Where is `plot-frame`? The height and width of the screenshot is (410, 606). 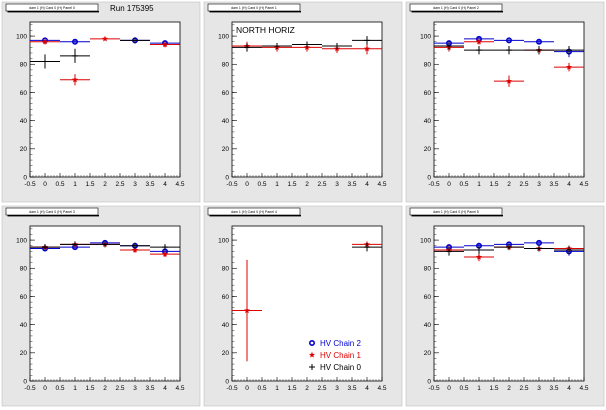 plot-frame is located at coordinates (105, 99).